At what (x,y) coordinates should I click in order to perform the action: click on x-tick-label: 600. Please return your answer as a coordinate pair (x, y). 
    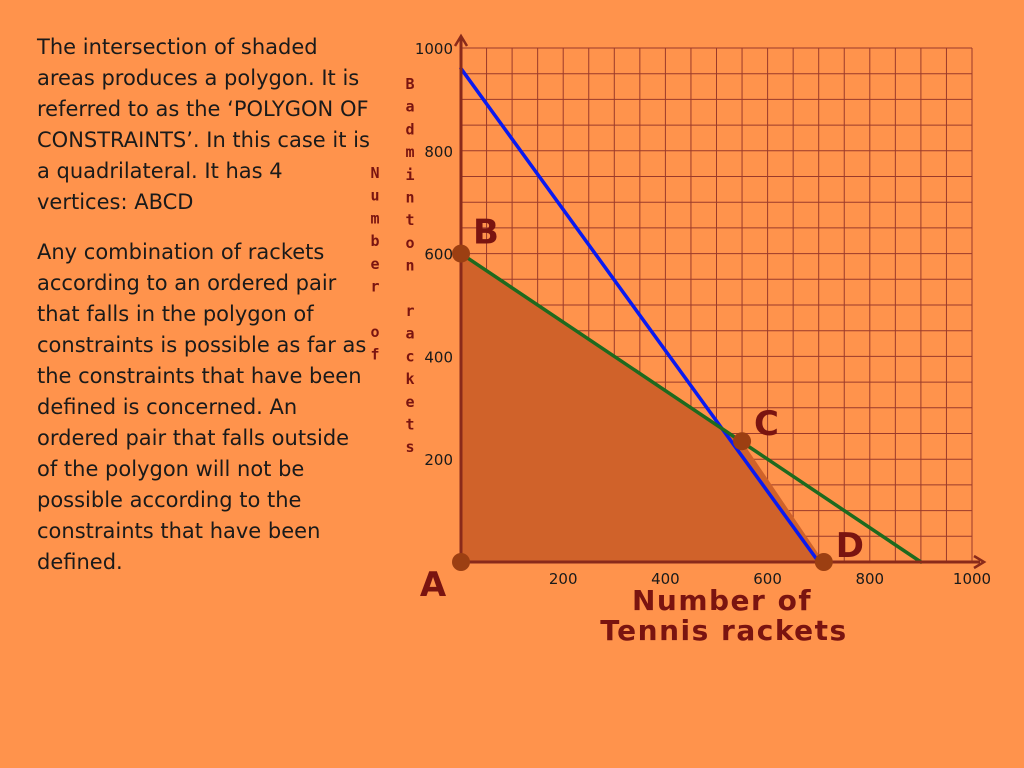
    Looking at the image, I should click on (767, 579).